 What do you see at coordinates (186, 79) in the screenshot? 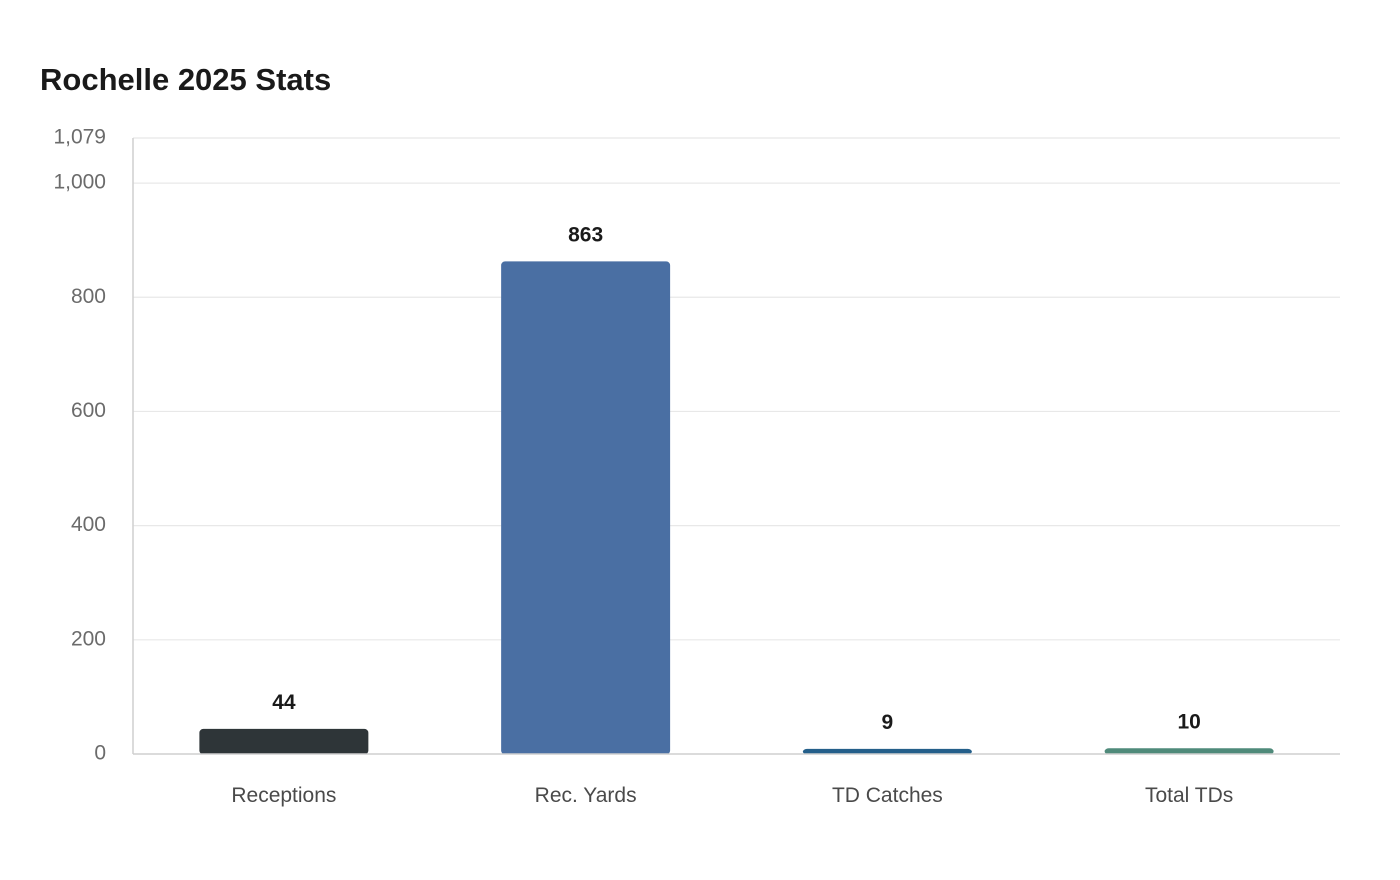
I see `chart-title: Rochelle 2025 Stats` at bounding box center [186, 79].